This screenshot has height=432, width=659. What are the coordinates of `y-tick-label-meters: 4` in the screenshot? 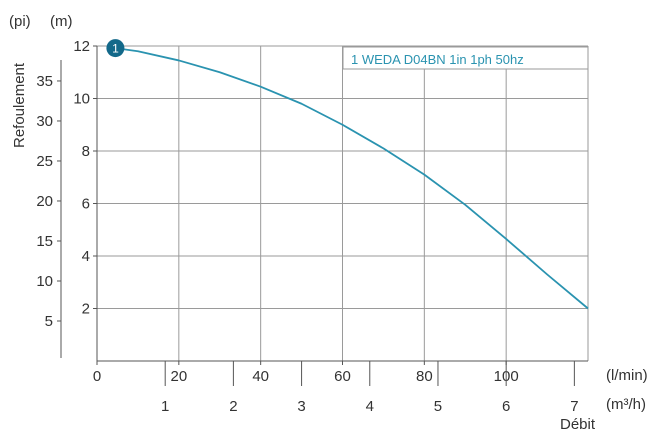 It's located at (86, 256).